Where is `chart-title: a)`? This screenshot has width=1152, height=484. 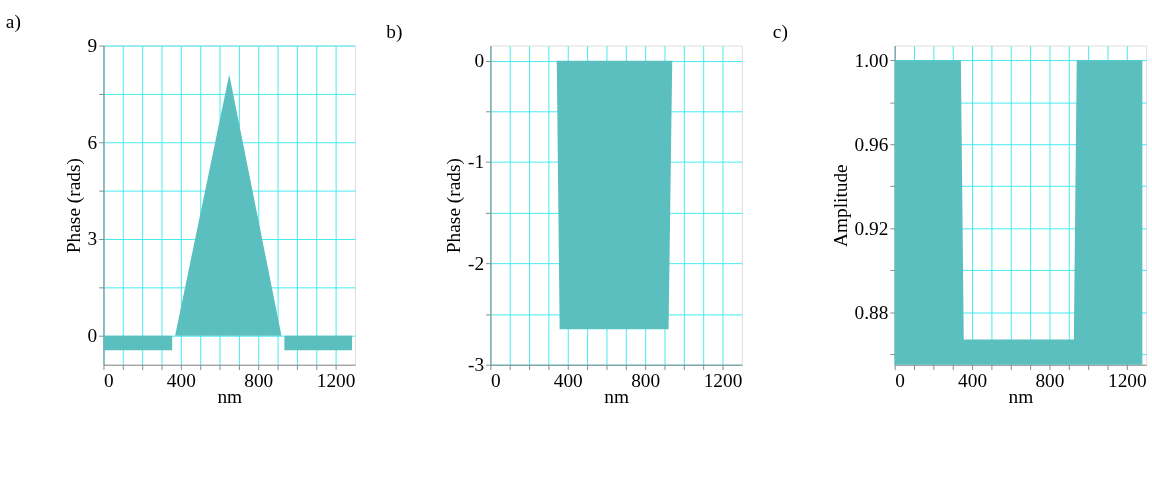
chart-title: a) is located at coordinates (13, 22).